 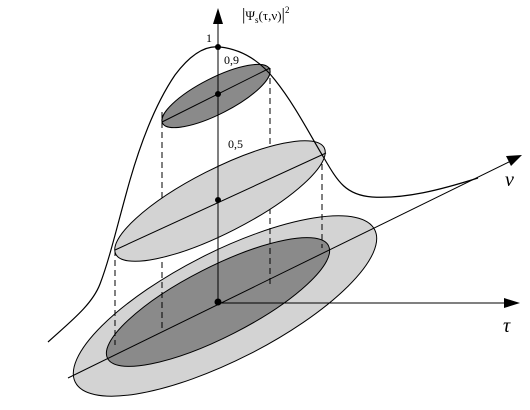 I want to click on function-label-args: (τ,ν), so click(x=270, y=15).